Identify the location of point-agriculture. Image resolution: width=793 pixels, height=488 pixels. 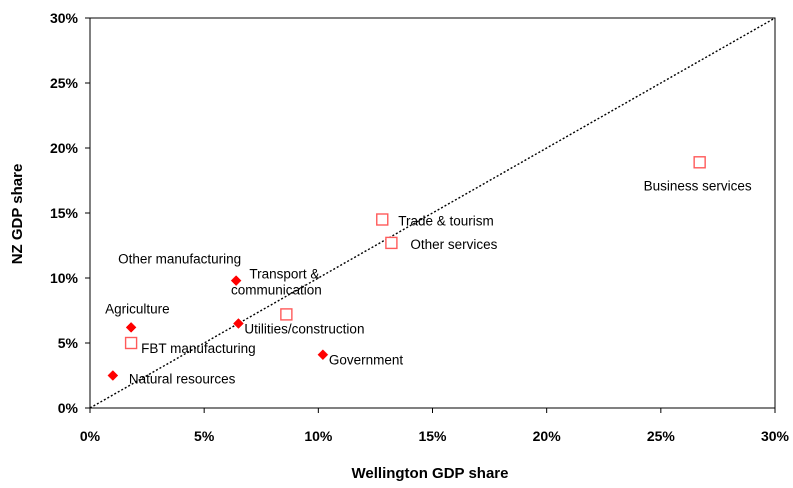
(131, 327).